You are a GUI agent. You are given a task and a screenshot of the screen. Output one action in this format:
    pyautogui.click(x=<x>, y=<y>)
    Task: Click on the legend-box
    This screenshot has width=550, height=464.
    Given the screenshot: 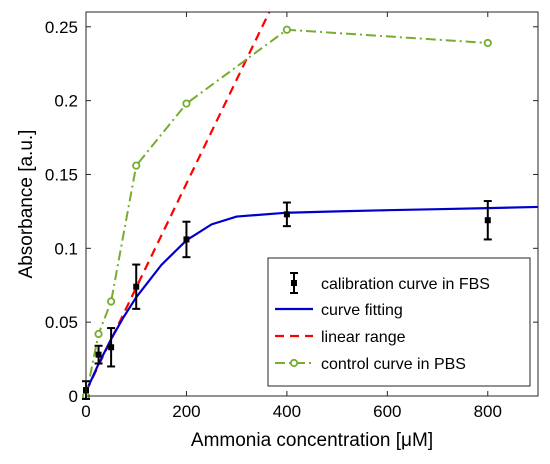 What is the action you would take?
    pyautogui.click(x=399, y=322)
    